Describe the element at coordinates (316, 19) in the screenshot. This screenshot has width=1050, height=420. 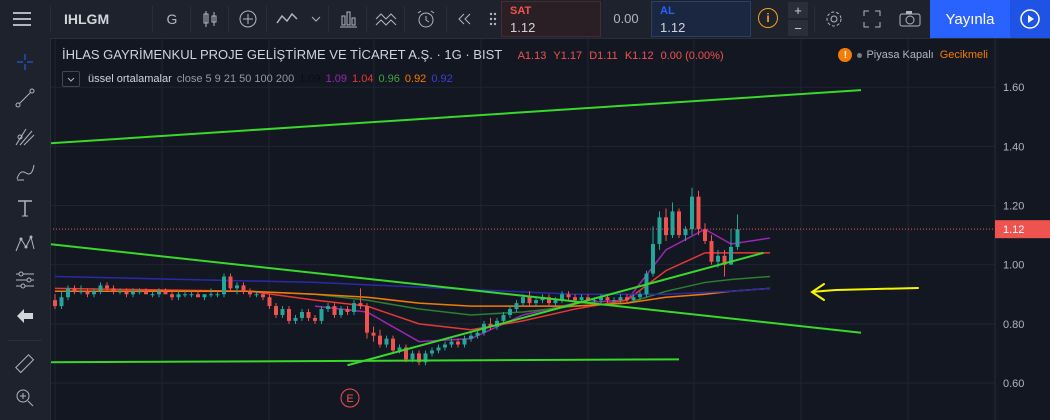
I see `chevron-down-icon` at that location.